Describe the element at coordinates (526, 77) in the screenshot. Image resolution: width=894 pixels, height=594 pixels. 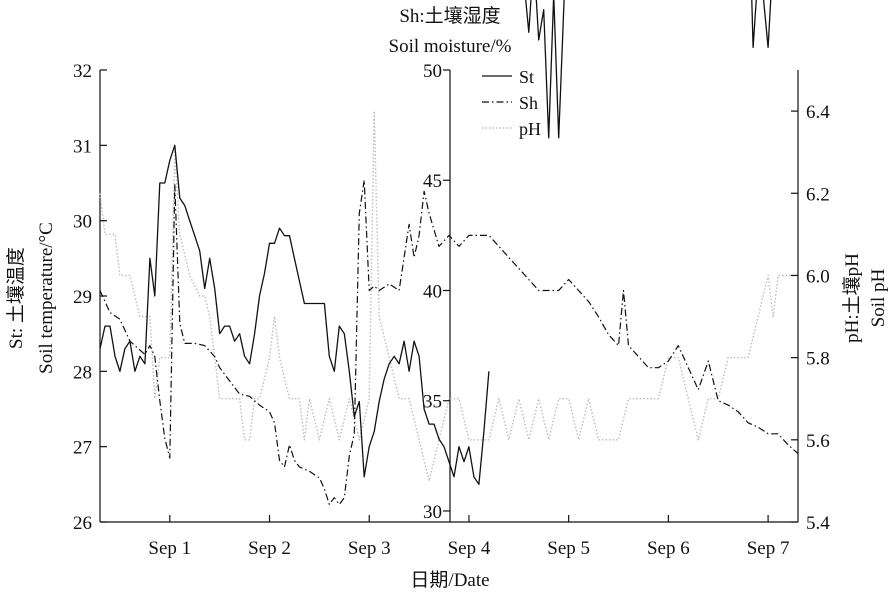
I see `legend-label: St` at that location.